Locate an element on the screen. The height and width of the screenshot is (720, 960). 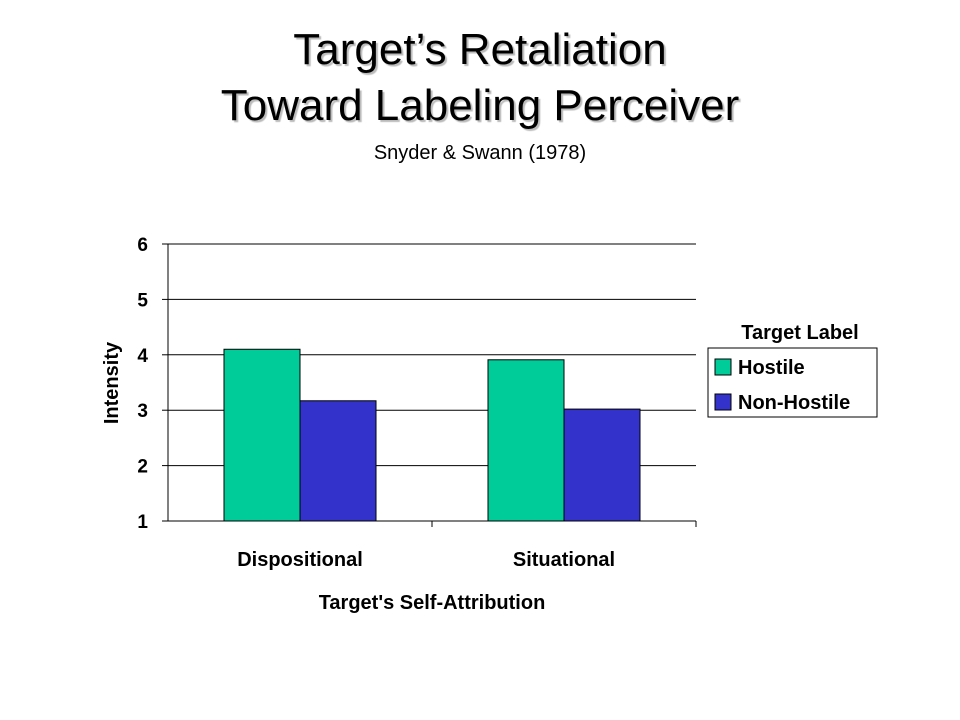
legend-label: Non-Hostile is located at coordinates (794, 403).